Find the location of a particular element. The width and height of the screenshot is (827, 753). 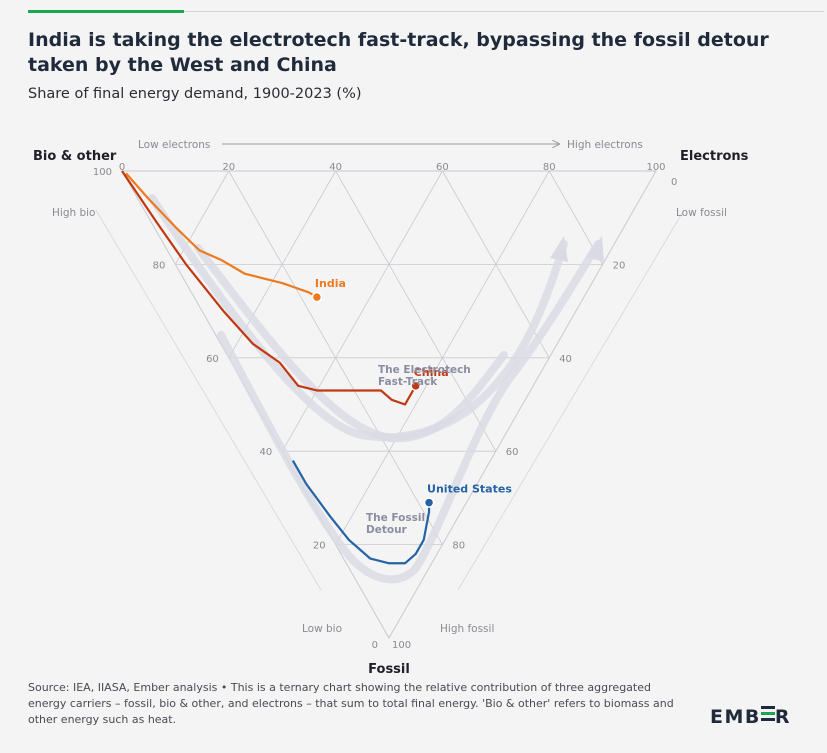

fast-track-annotation-line2: Fast-Track is located at coordinates (408, 382).